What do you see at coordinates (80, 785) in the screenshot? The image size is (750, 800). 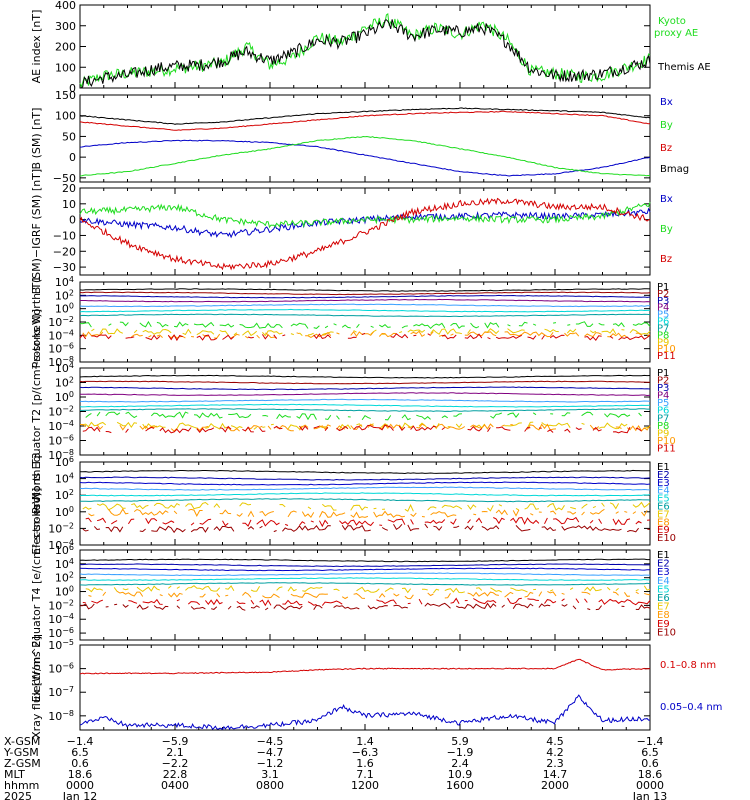 I see `axis-row-value: 0000` at bounding box center [80, 785].